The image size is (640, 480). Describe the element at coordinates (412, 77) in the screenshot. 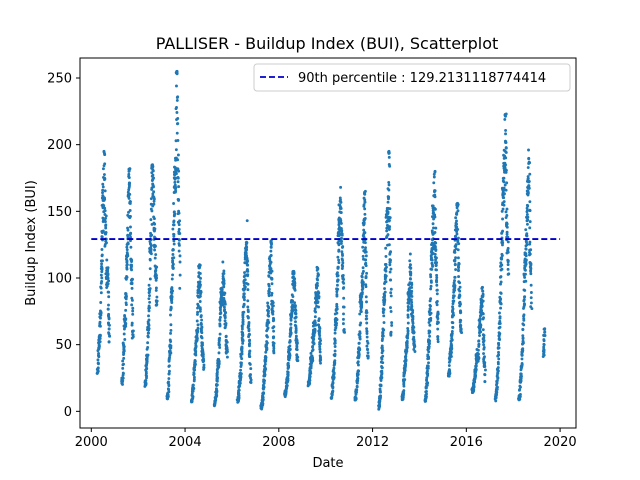

I see `legend-box` at that location.